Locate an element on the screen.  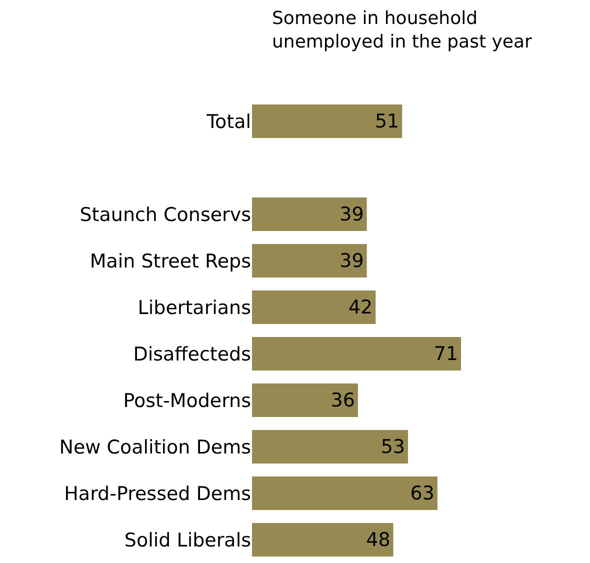
data-label: 53 is located at coordinates (393, 447).